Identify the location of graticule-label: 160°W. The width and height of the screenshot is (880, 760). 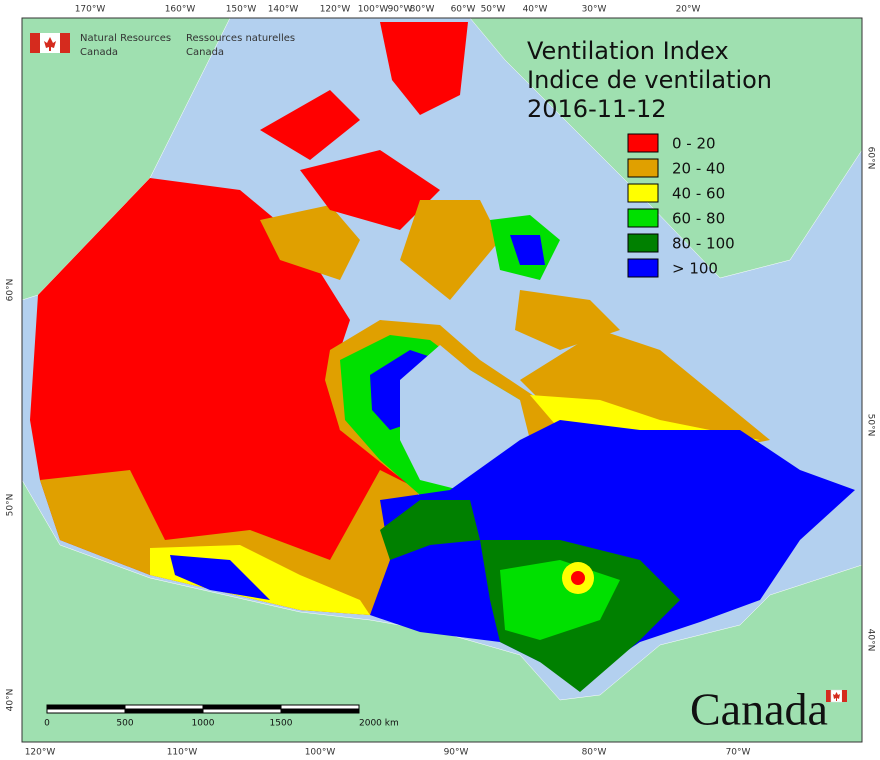
(180, 10).